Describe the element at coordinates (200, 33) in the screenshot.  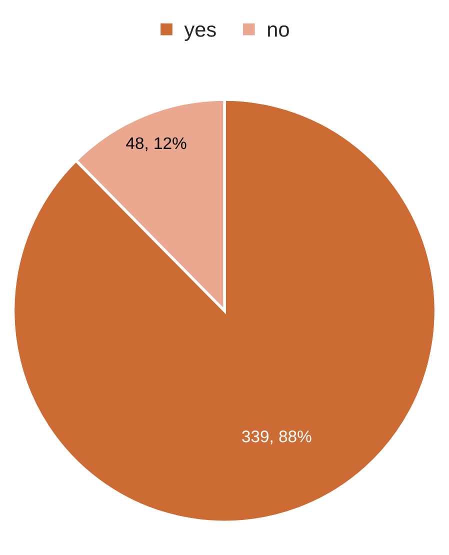
I see `legend-label: yes` at that location.